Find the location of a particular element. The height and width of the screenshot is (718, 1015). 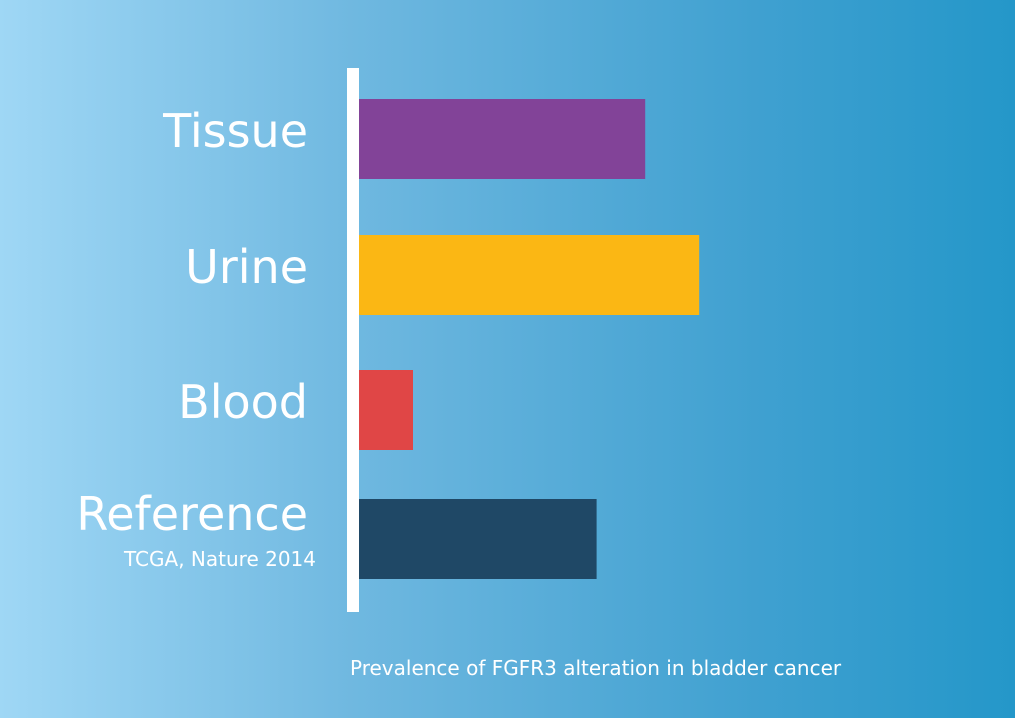

bar-blood is located at coordinates (386, 410).